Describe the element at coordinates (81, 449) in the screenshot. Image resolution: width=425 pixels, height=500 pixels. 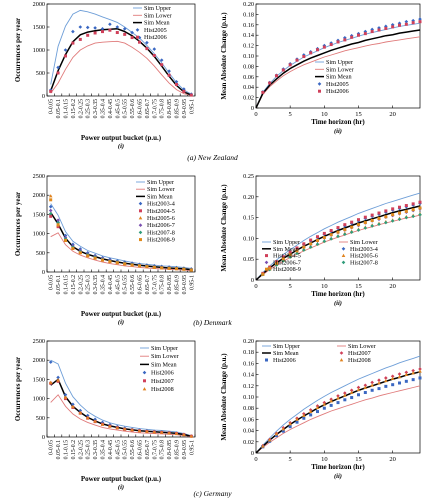
I see `de-occurrence-xtick-label: 0.2-0.25` at that location.